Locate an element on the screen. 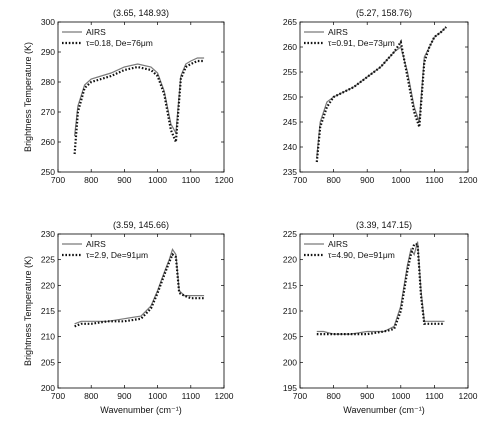 This screenshot has width=487, height=424. y-tick-label: 195 is located at coordinates (290, 388).